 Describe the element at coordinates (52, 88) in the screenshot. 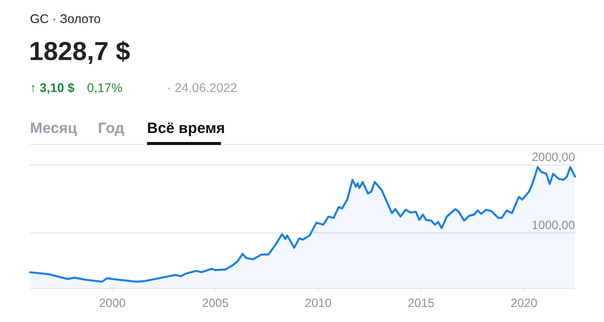

I see `text: ↑ 3,10 $` at that location.